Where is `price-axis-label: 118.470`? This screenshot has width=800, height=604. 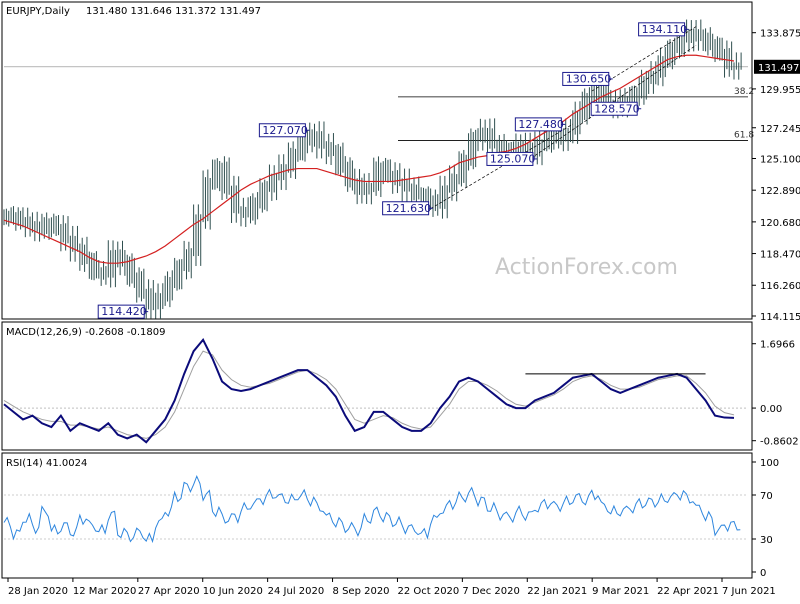 price-axis-label: 118.470 is located at coordinates (780, 255).